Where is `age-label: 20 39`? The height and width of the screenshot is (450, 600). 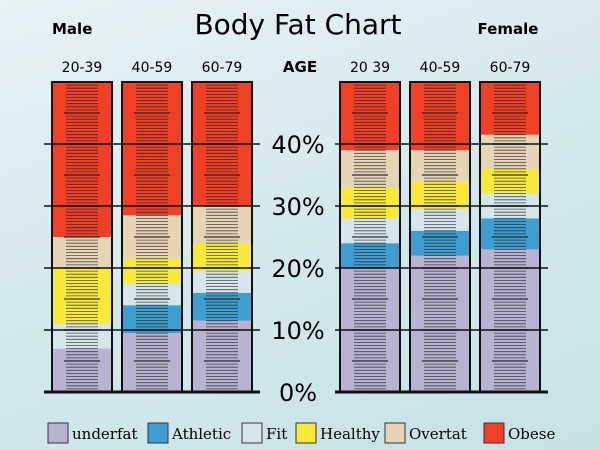
age-label: 20 39 is located at coordinates (370, 68).